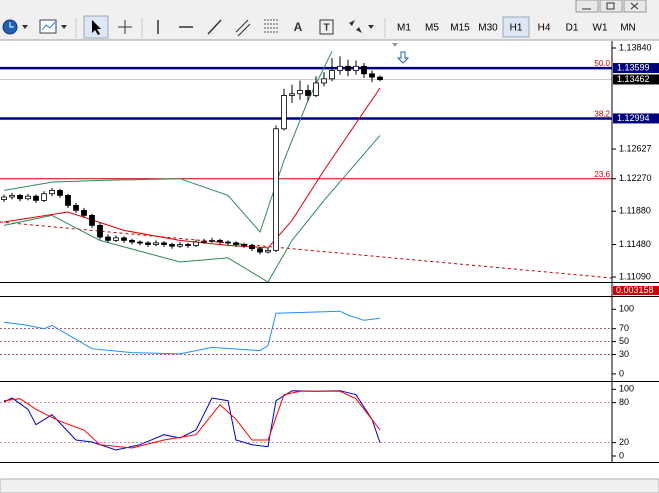  What do you see at coordinates (125, 27) in the screenshot?
I see `crosshair-button` at bounding box center [125, 27].